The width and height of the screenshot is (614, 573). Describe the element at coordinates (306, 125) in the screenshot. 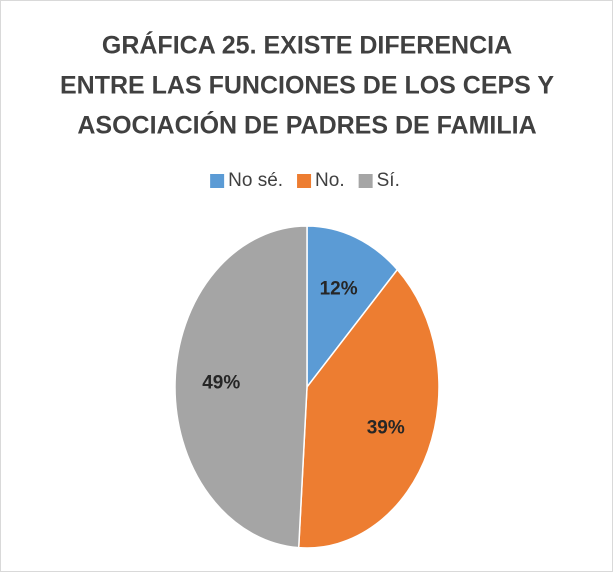

I see `chart-title: ASOCIACIÓN DE PADRES DE FAMILIA` at that location.